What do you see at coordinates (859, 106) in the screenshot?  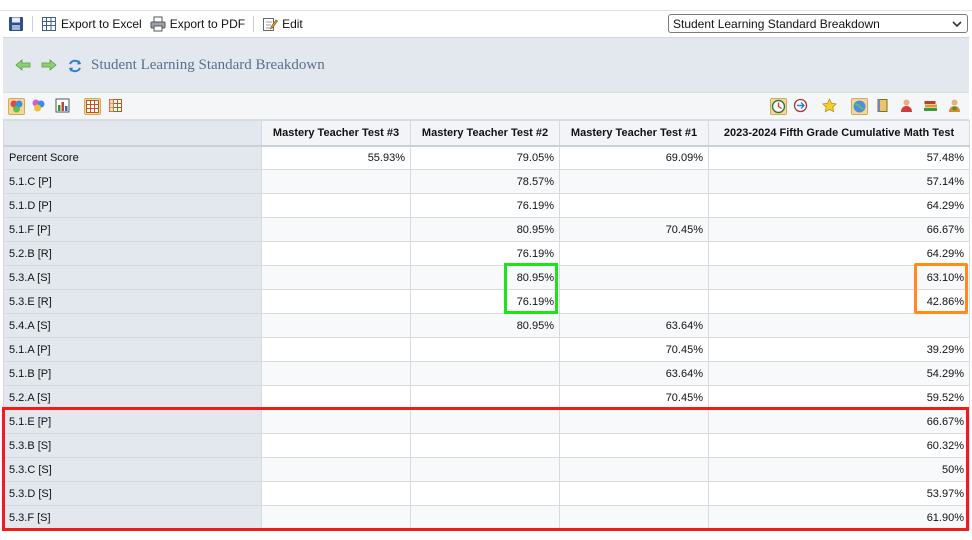 I see `globe-button` at bounding box center [859, 106].